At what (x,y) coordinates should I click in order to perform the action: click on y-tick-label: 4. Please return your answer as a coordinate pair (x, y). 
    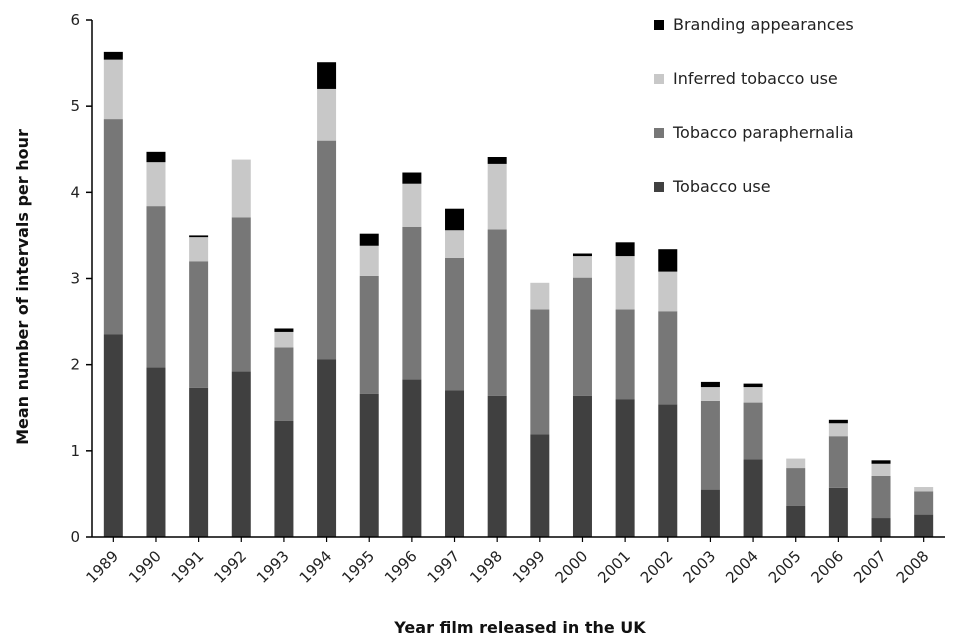
    Looking at the image, I should click on (75, 192).